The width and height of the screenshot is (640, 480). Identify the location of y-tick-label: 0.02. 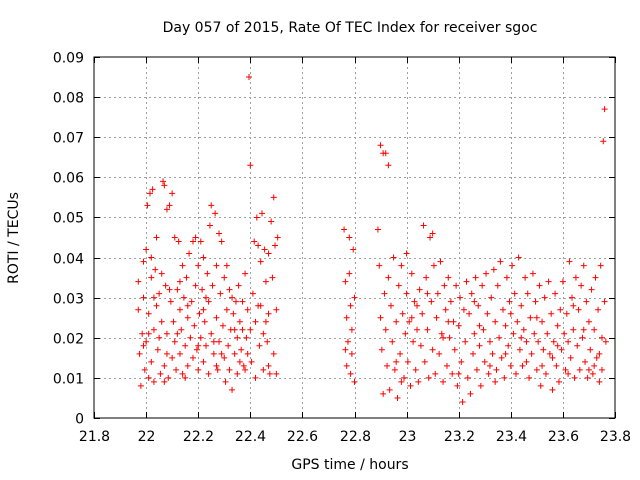
(68, 340).